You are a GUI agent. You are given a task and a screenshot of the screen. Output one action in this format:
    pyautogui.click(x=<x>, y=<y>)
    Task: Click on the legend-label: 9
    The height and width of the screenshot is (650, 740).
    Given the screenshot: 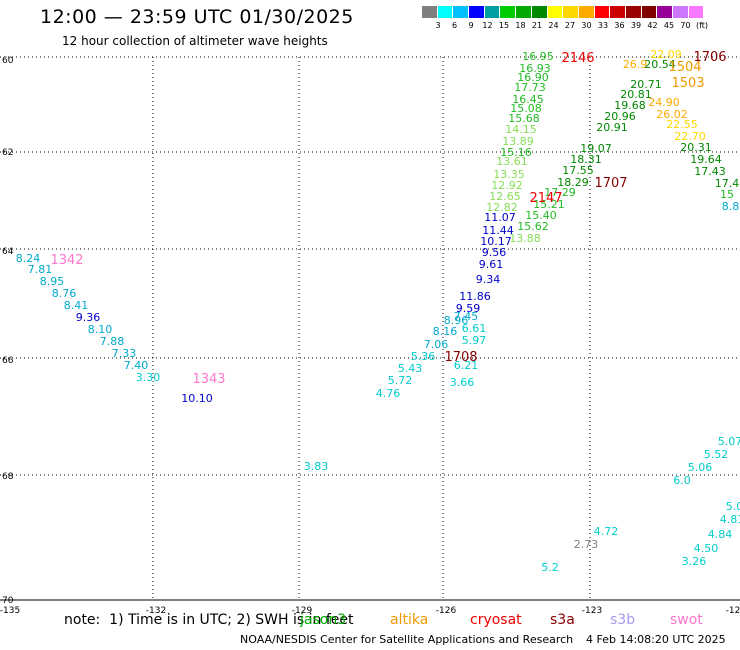 What is the action you would take?
    pyautogui.click(x=471, y=25)
    